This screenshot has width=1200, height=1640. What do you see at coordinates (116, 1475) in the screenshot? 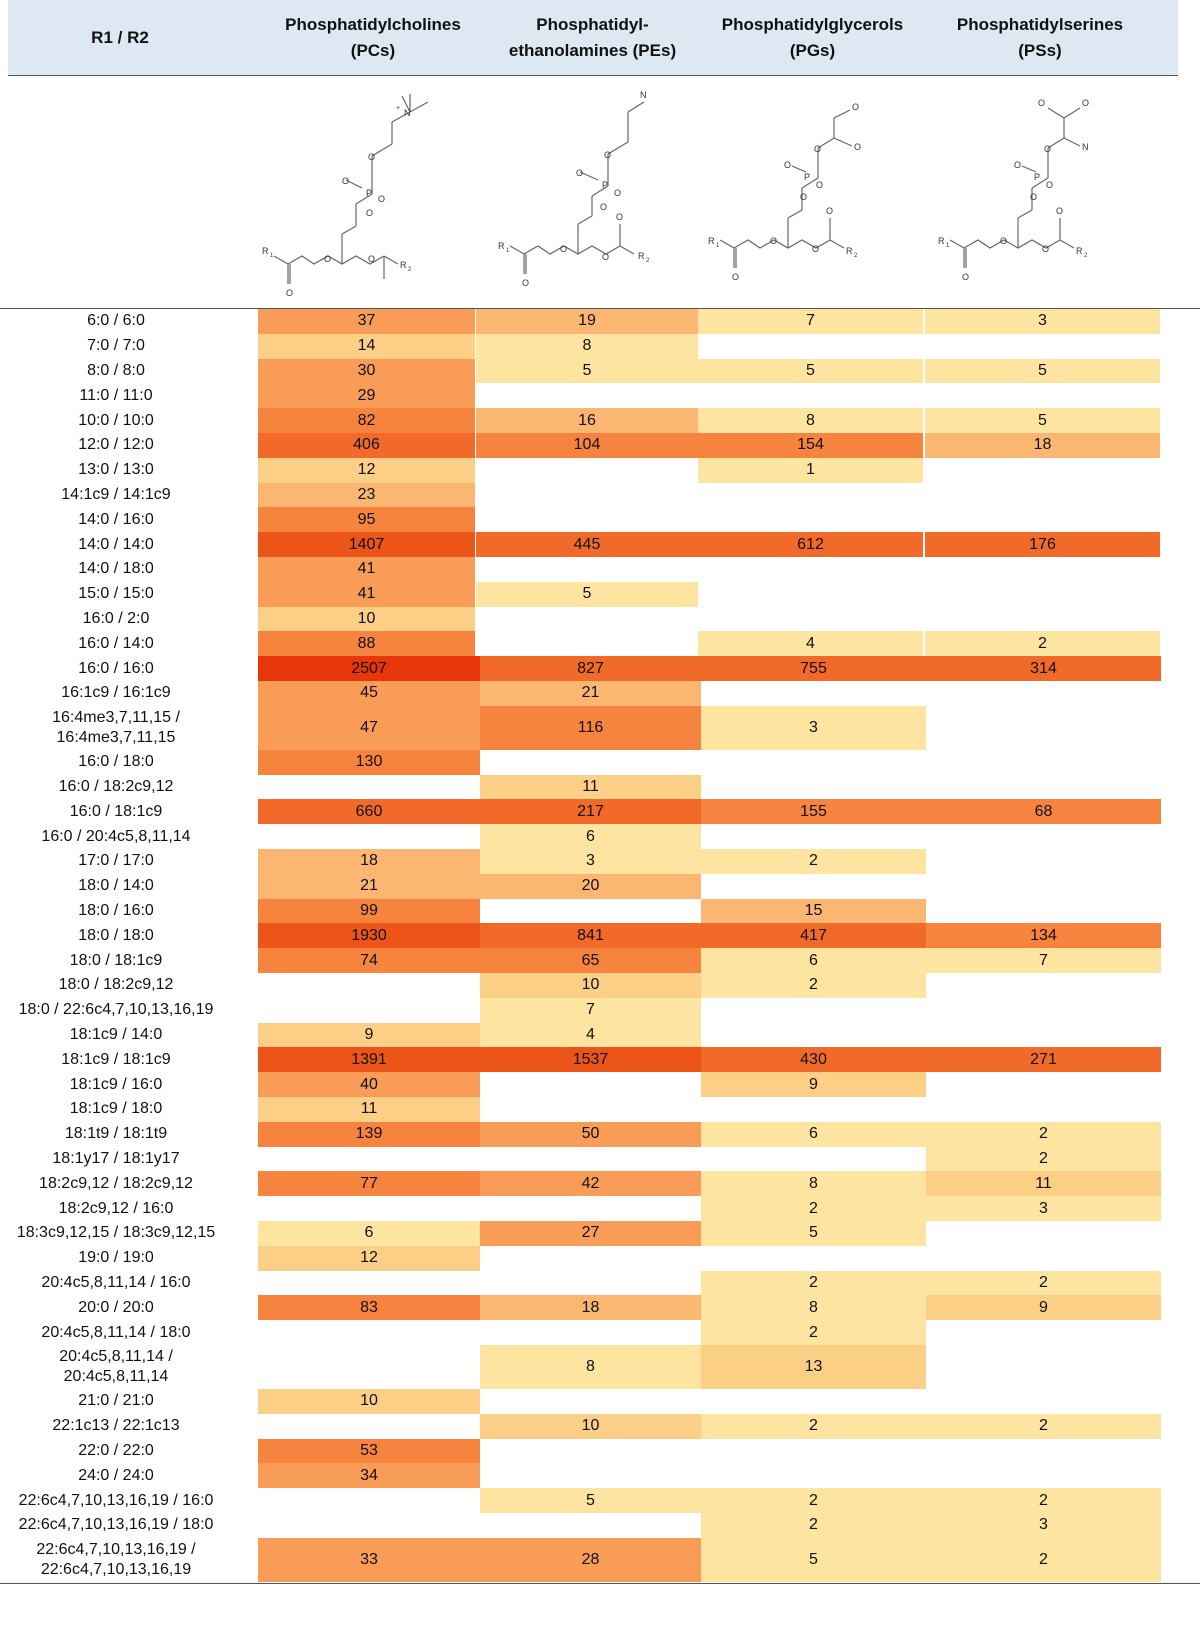
I see `row-label: 24:0 / 24:0` at bounding box center [116, 1475].